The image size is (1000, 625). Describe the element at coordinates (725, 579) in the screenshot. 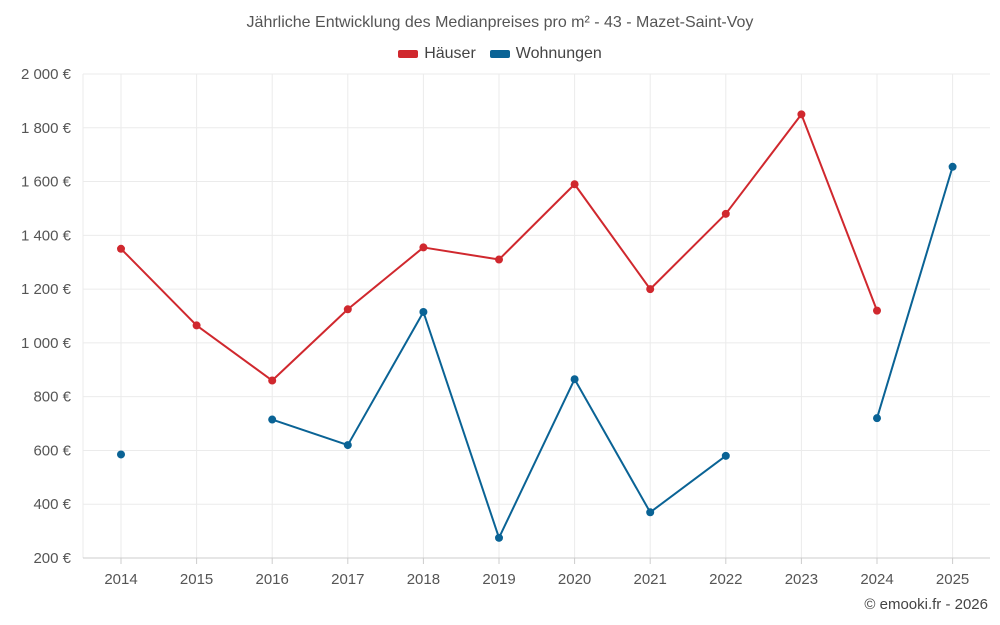

I see `x-tick-label: 2022` at that location.